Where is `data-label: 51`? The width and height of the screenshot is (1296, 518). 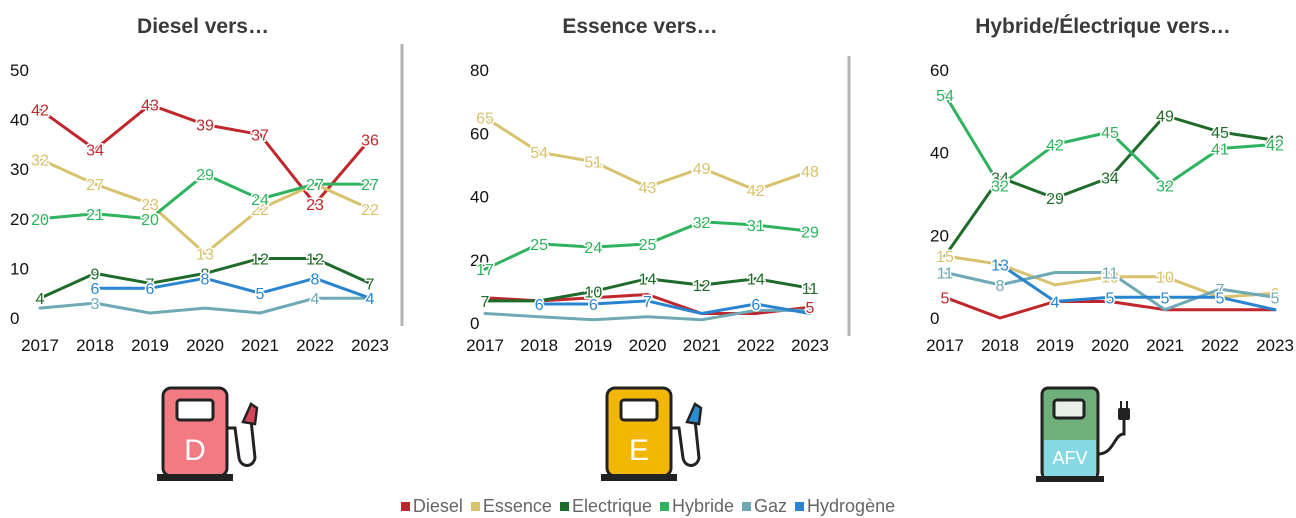 data-label: 51 is located at coordinates (593, 163).